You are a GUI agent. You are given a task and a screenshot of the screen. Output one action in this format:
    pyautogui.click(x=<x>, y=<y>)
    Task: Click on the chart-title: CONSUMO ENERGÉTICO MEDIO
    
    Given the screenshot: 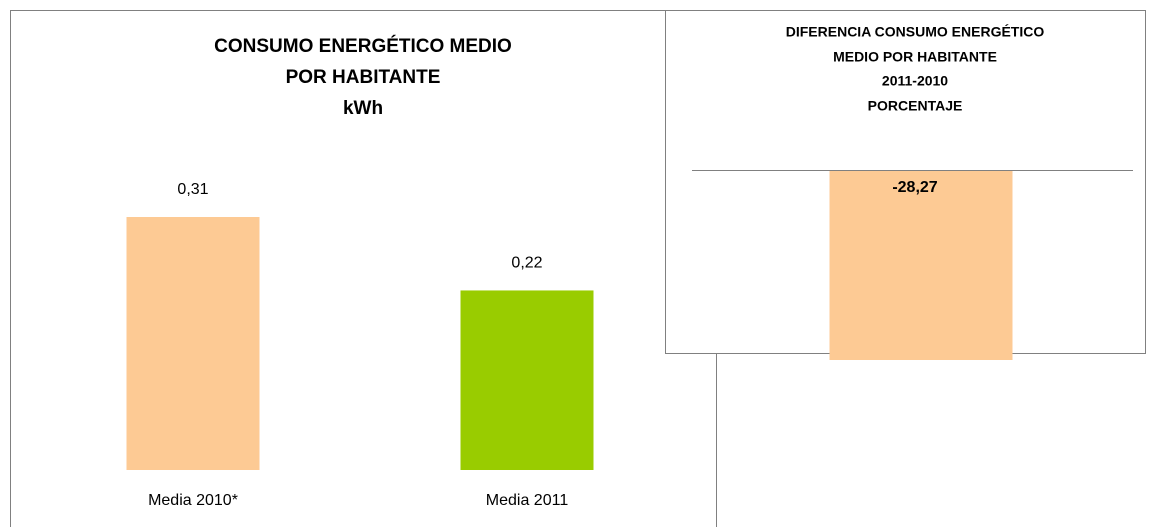 What is the action you would take?
    pyautogui.click(x=363, y=46)
    